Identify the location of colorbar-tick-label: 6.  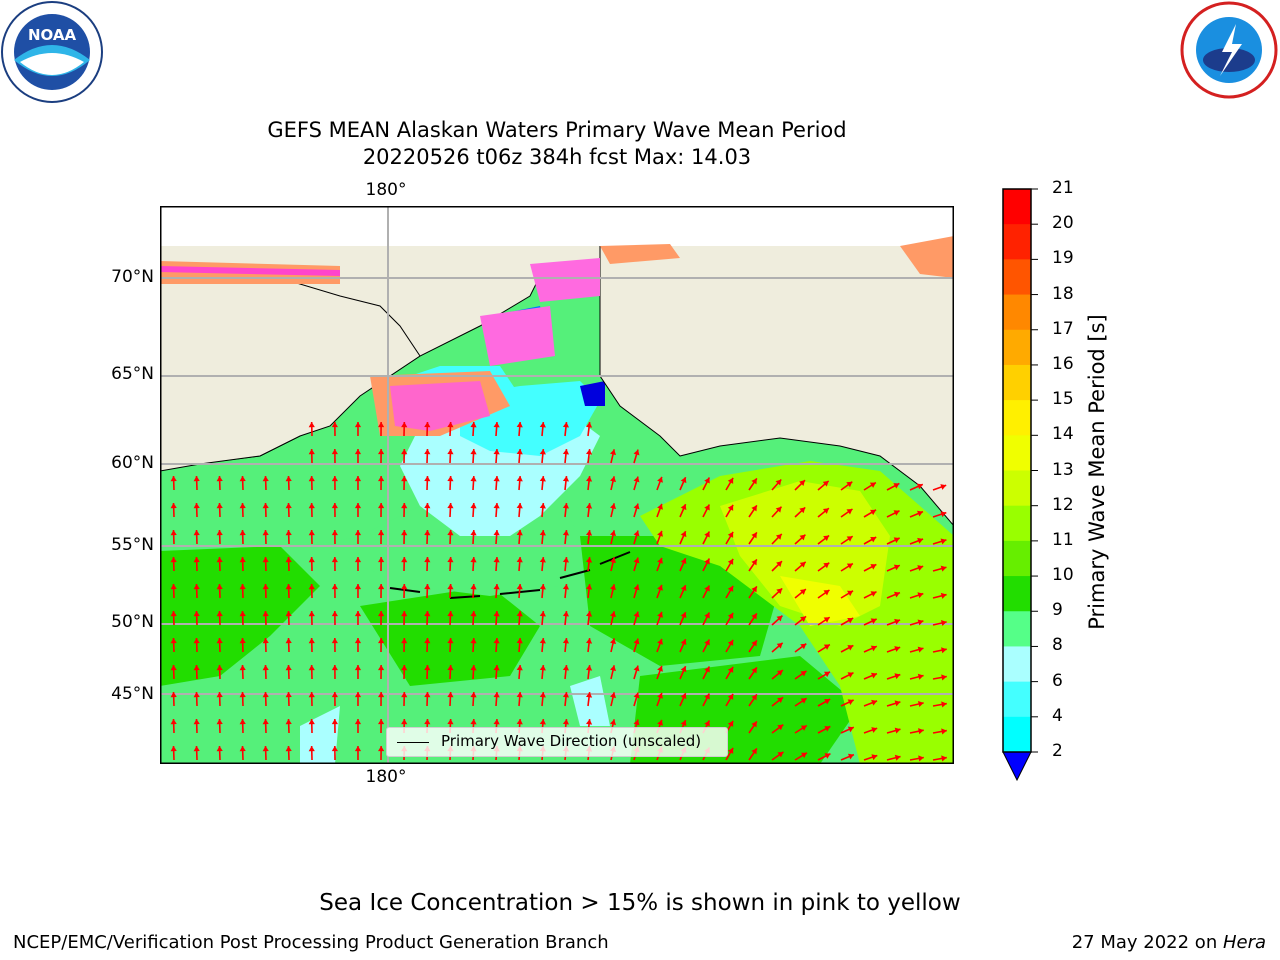
(1057, 680).